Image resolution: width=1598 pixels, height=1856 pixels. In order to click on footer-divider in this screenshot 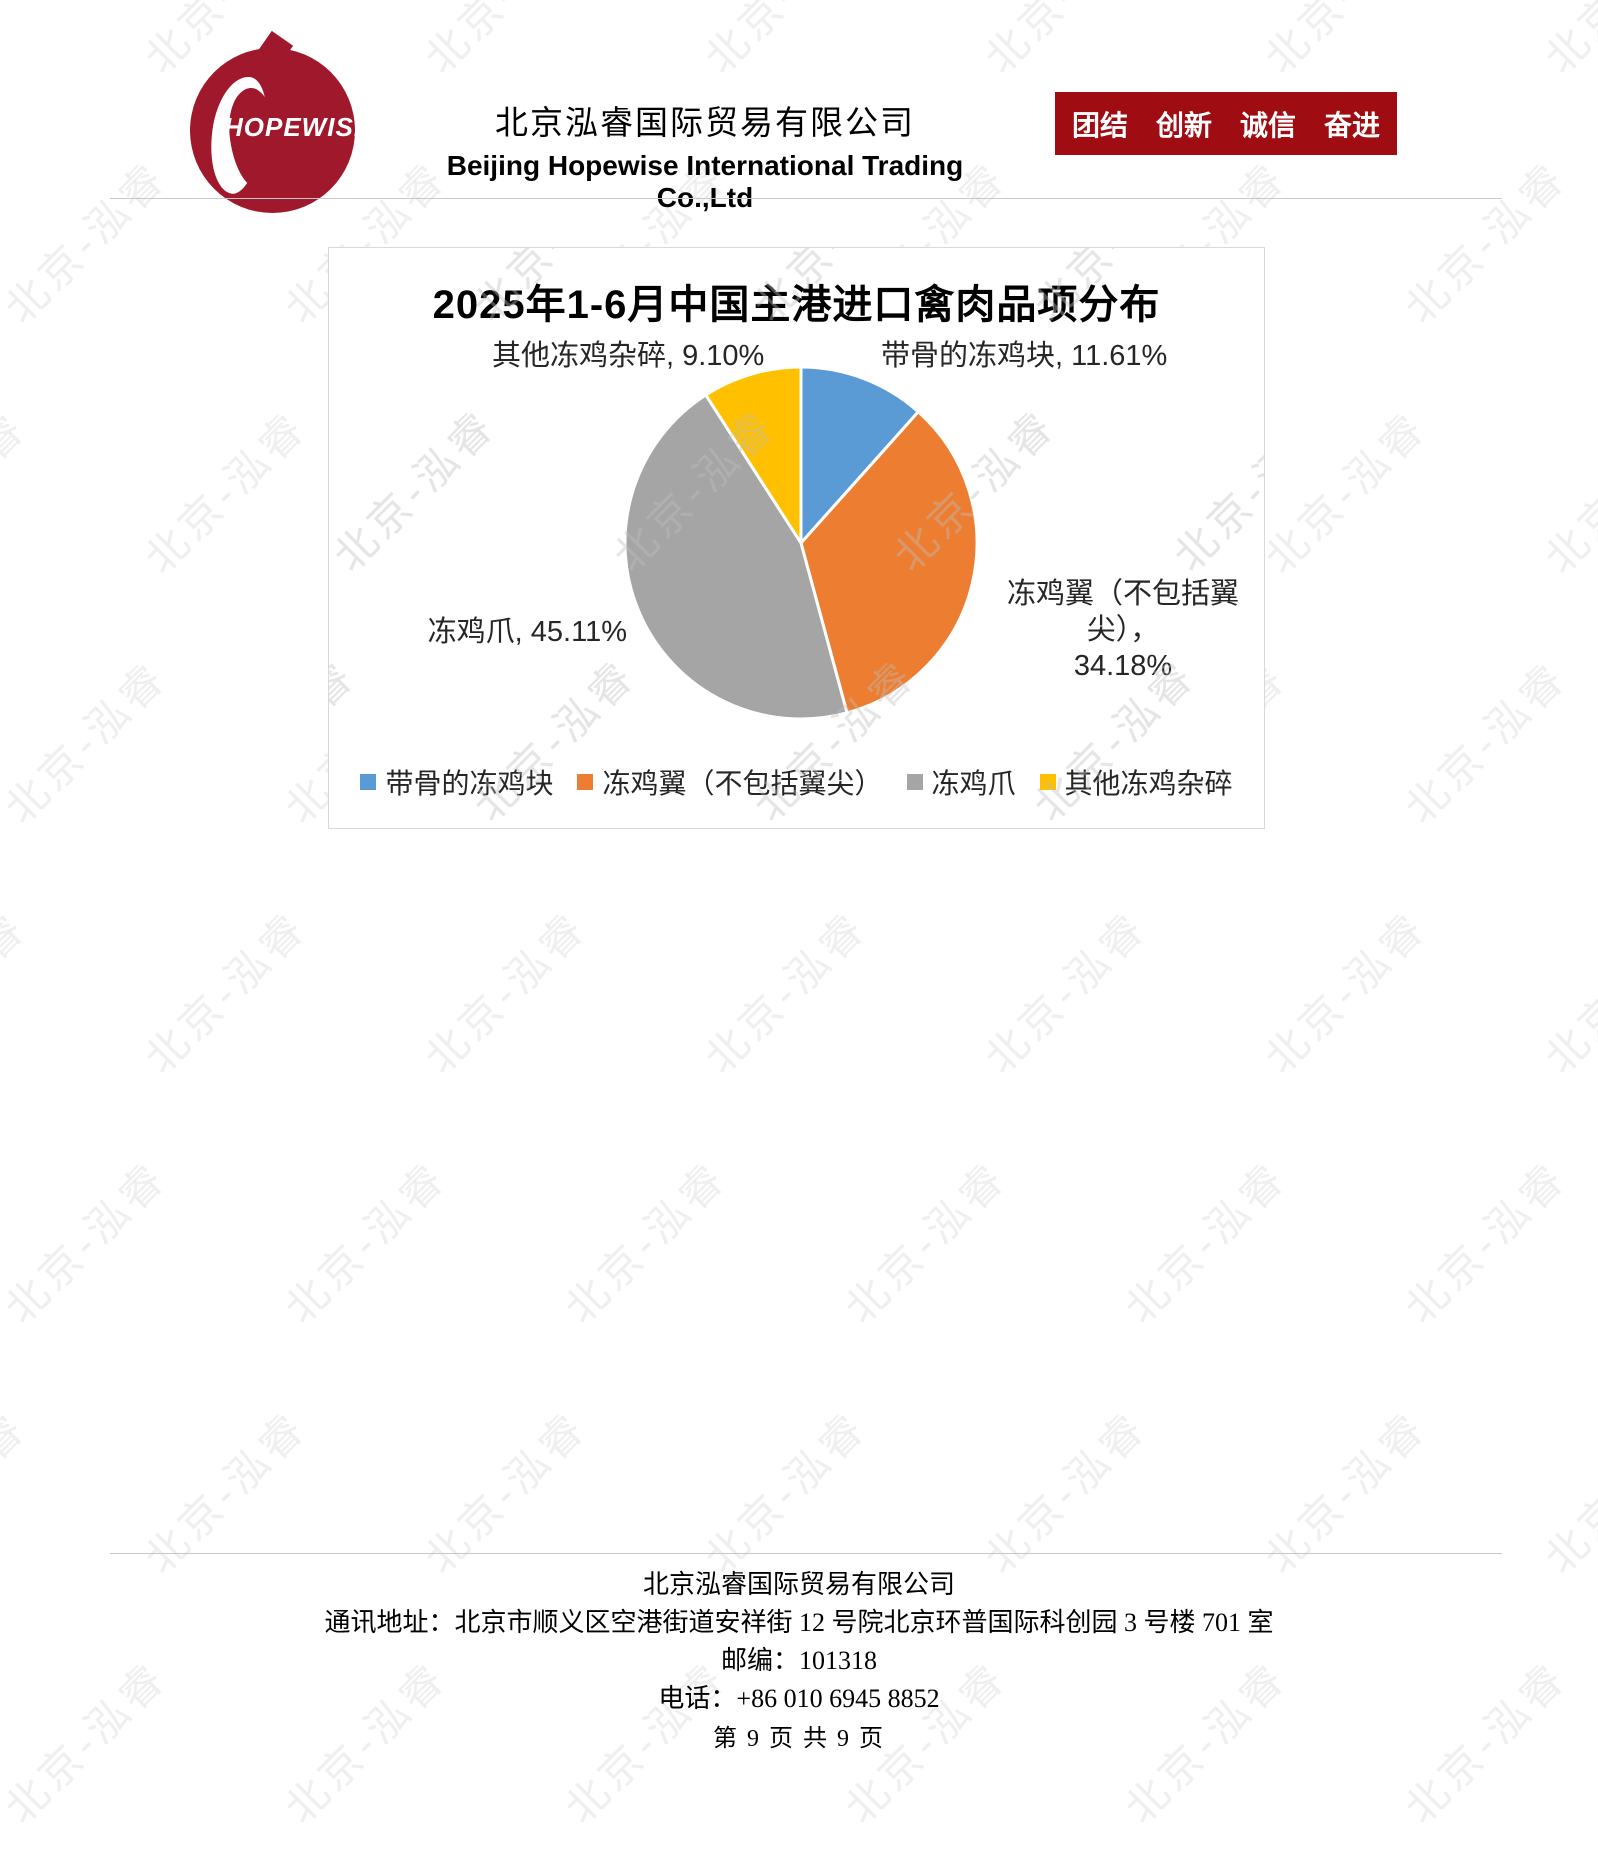, I will do `click(806, 1553)`.